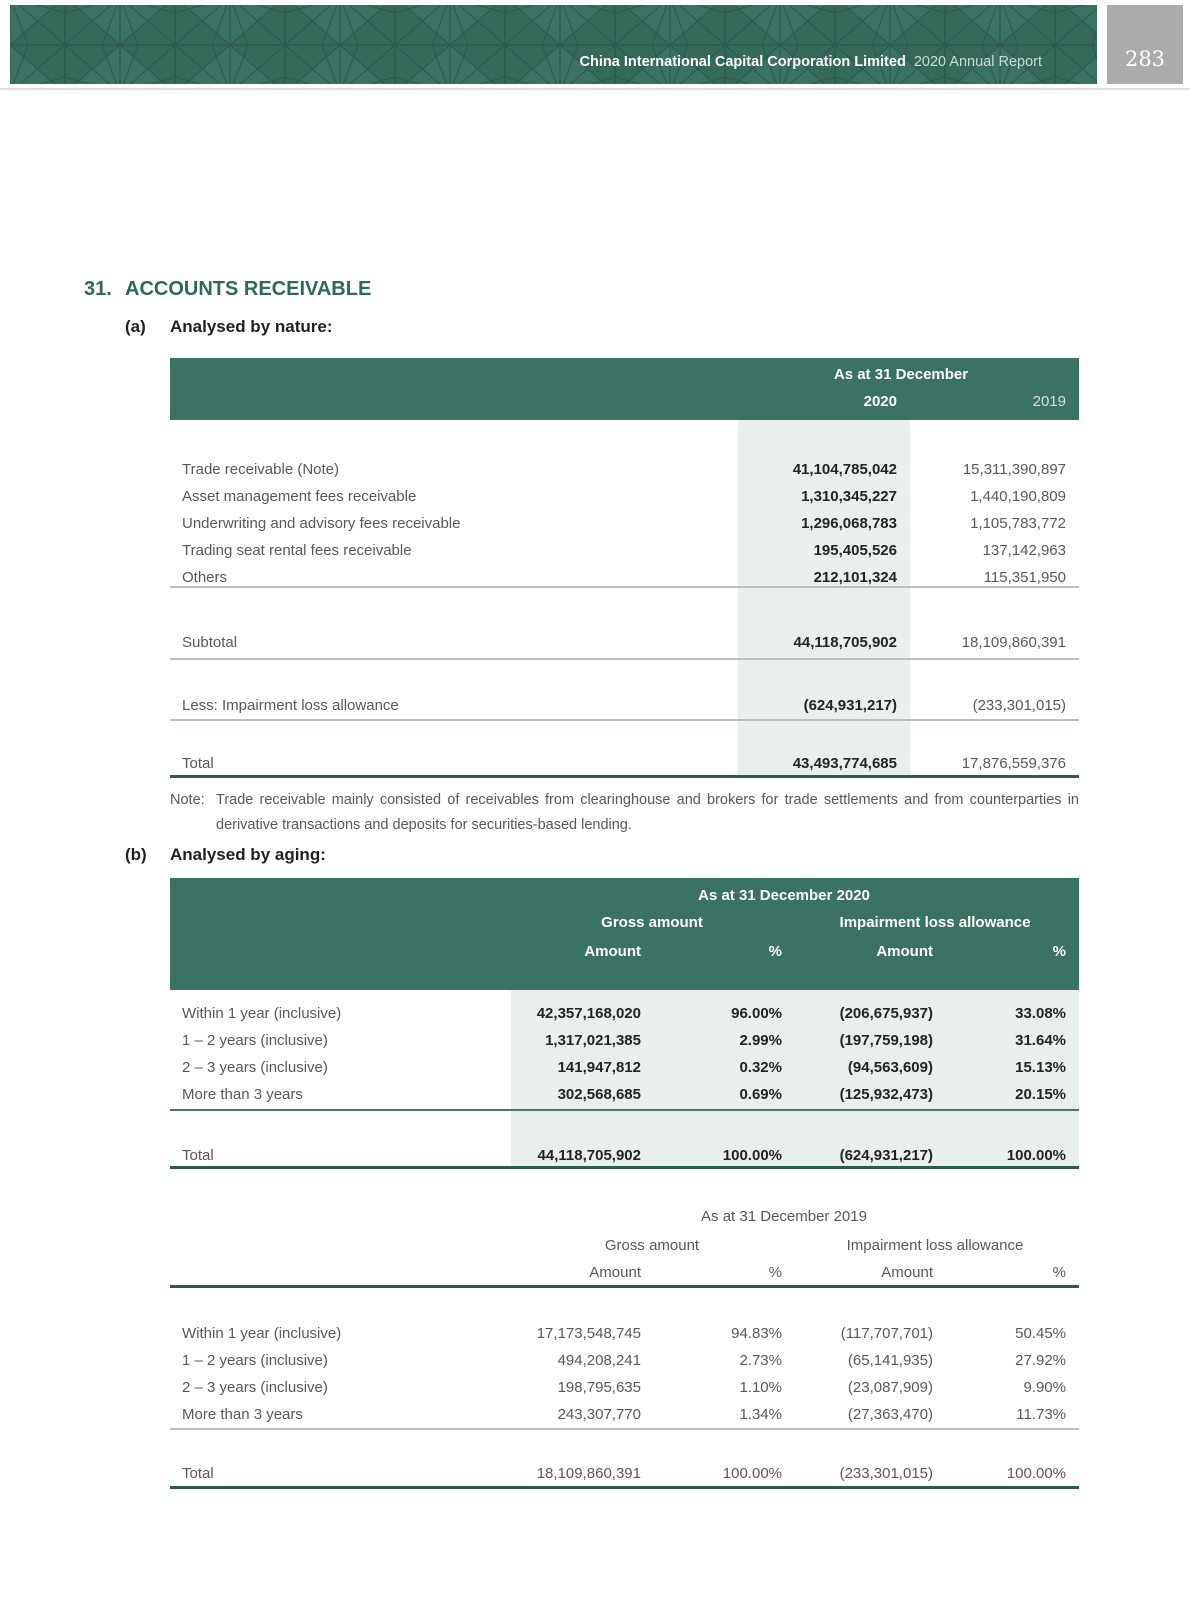 The width and height of the screenshot is (1190, 1615). I want to click on subtotal-row: Subtotal 44,118,705,902 18,109,860,391, so click(624, 642).